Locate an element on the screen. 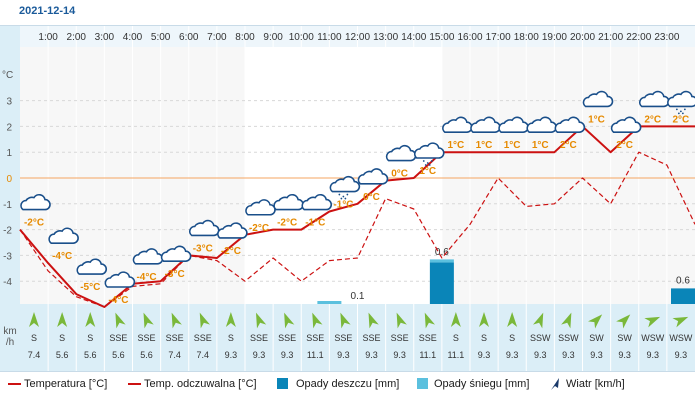 This screenshot has height=408, width=695. hour-label: 21:00 is located at coordinates (610, 37).